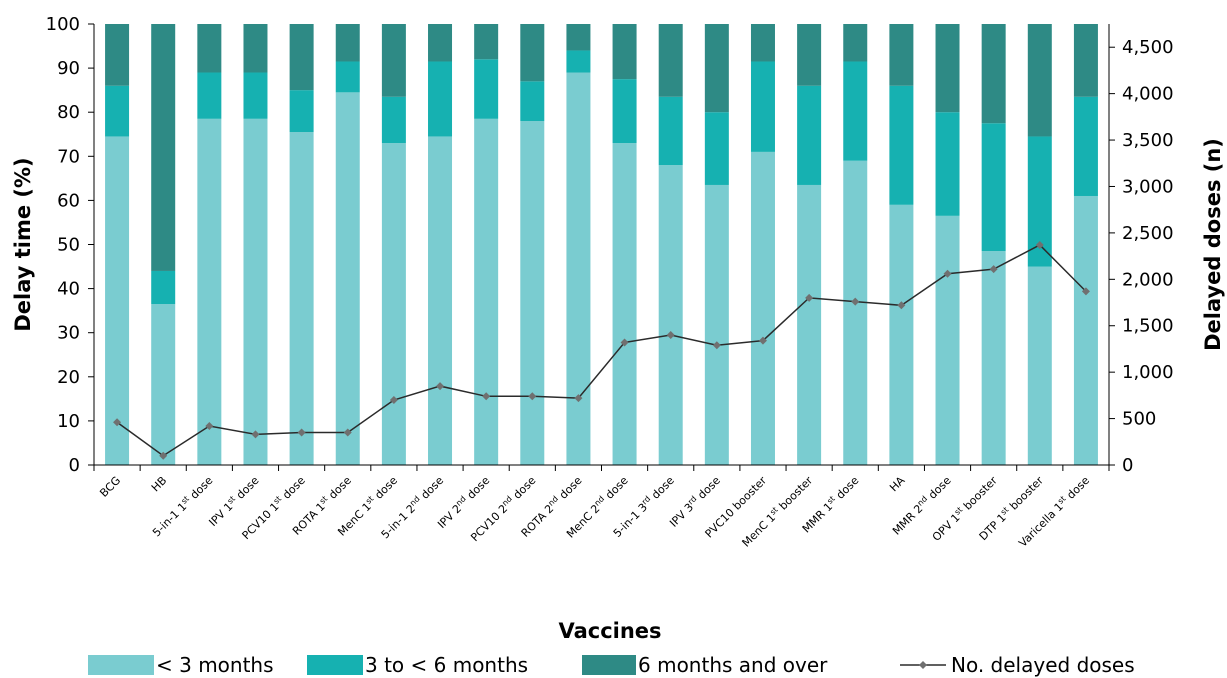 This screenshot has width=1227, height=678. What do you see at coordinates (1148, 326) in the screenshot?
I see `right-tick-label: 1,500` at bounding box center [1148, 326].